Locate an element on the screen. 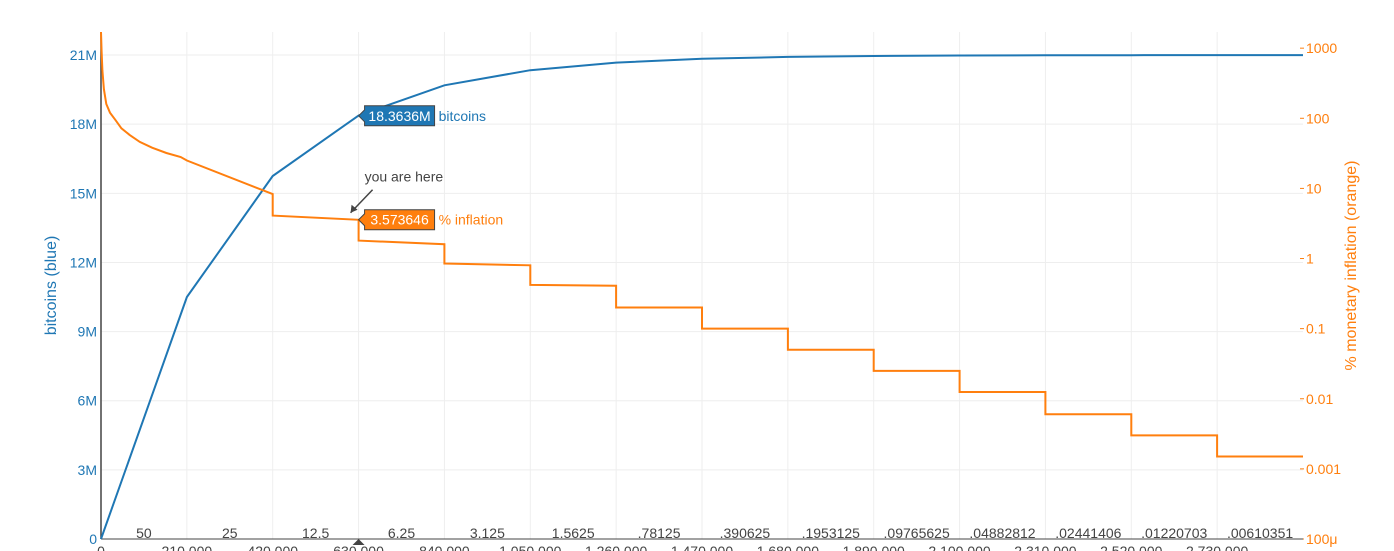  y-right-tick-label: 100μ is located at coordinates (1321, 539).